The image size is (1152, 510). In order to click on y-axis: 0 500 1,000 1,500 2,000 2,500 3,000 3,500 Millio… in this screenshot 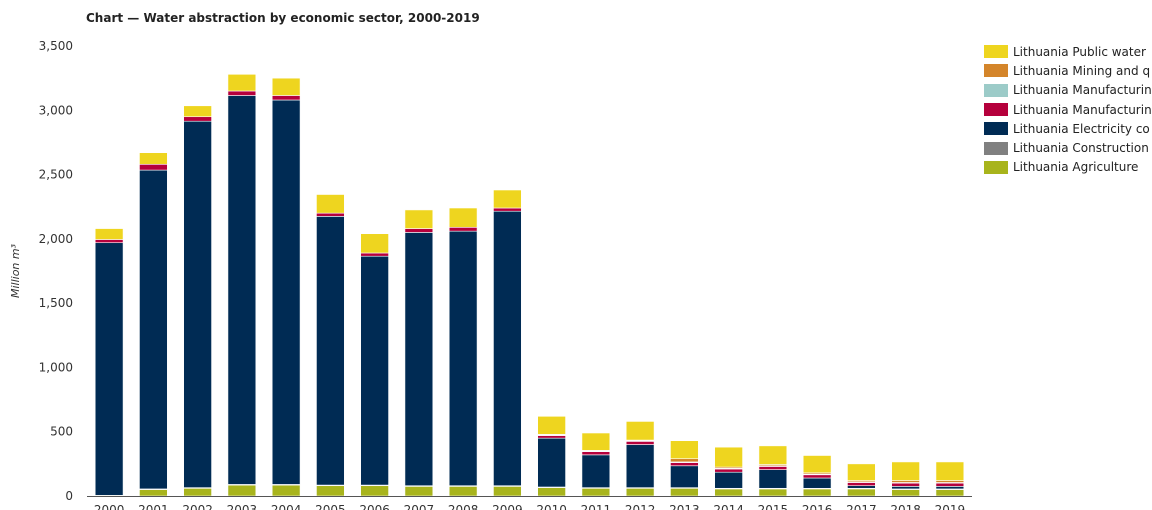, I will do `click(41, 271)`.